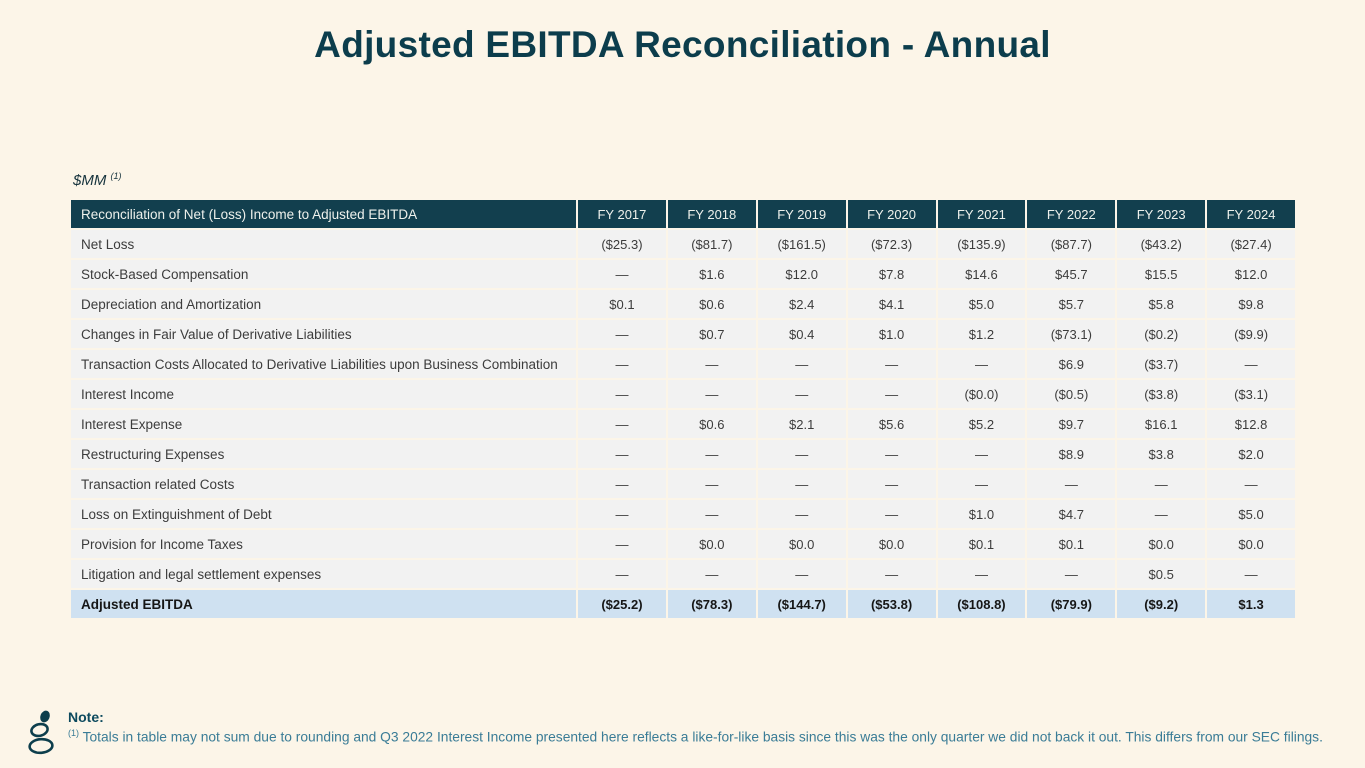  I want to click on note-label: Note:, so click(86, 717).